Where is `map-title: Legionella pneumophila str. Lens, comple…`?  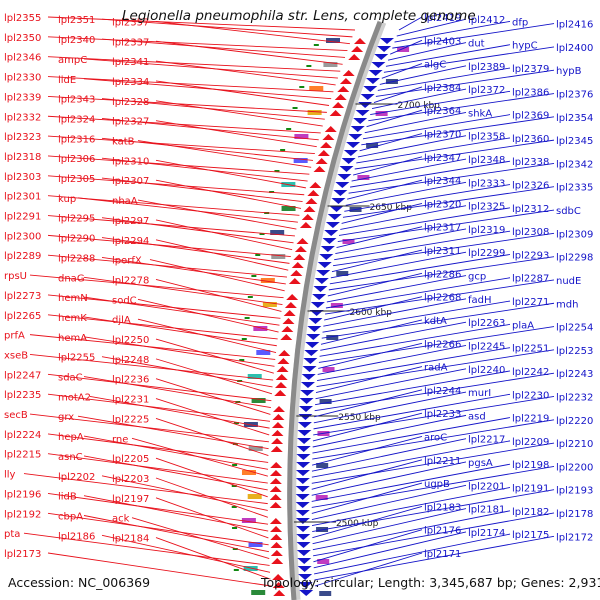
map-title: Legionella pneumophila str. Lens, comple… is located at coordinates (299, 16).